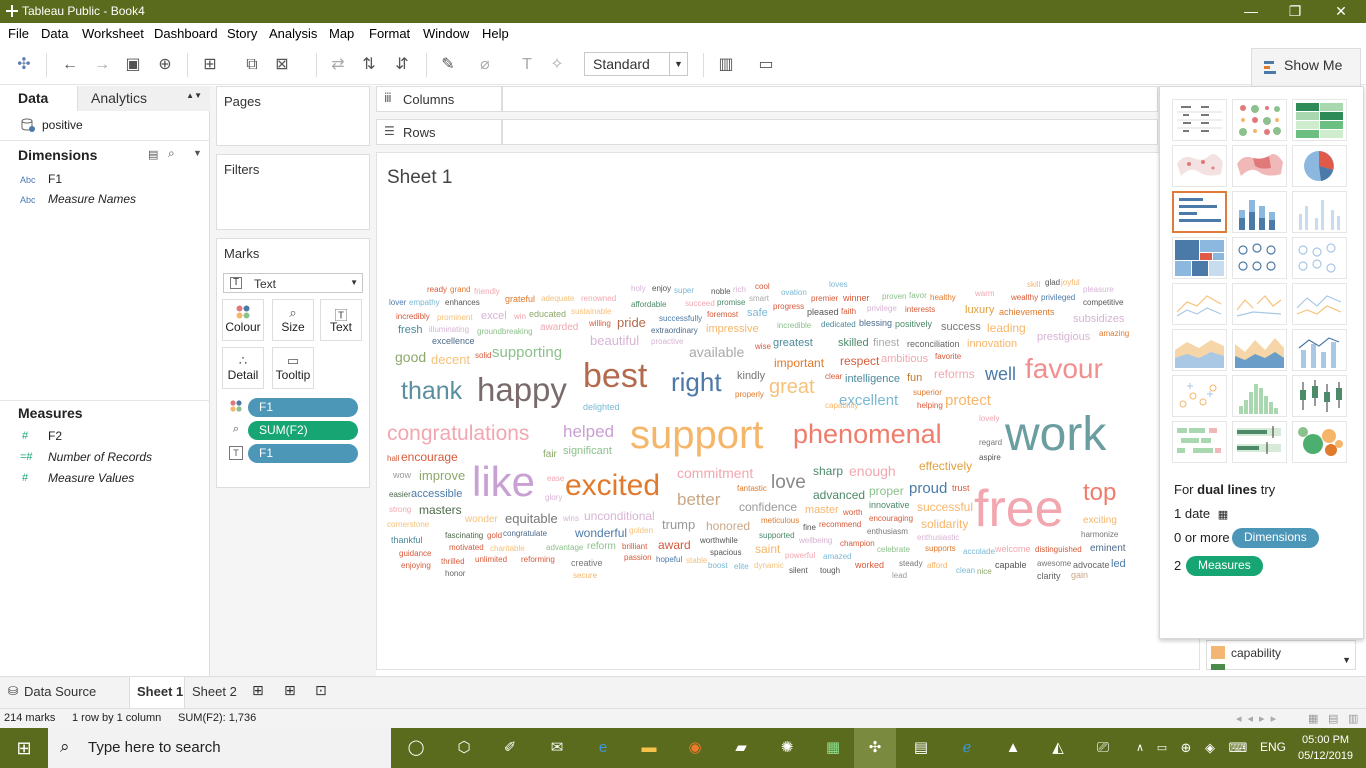  I want to click on word-mark: illuminating, so click(449, 329).